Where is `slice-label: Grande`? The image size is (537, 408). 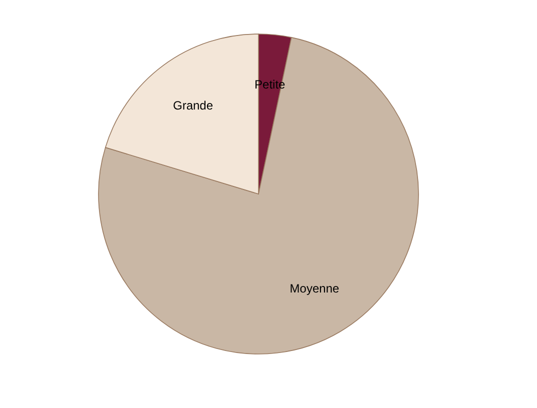
slice-label: Grande is located at coordinates (193, 105).